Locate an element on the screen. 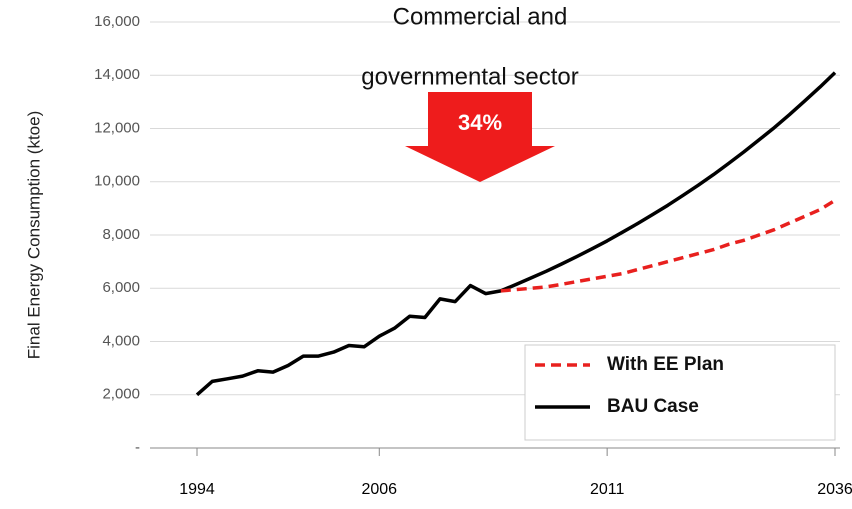 The width and height of the screenshot is (852, 509). y-tick-label: 6,000 is located at coordinates (121, 287).